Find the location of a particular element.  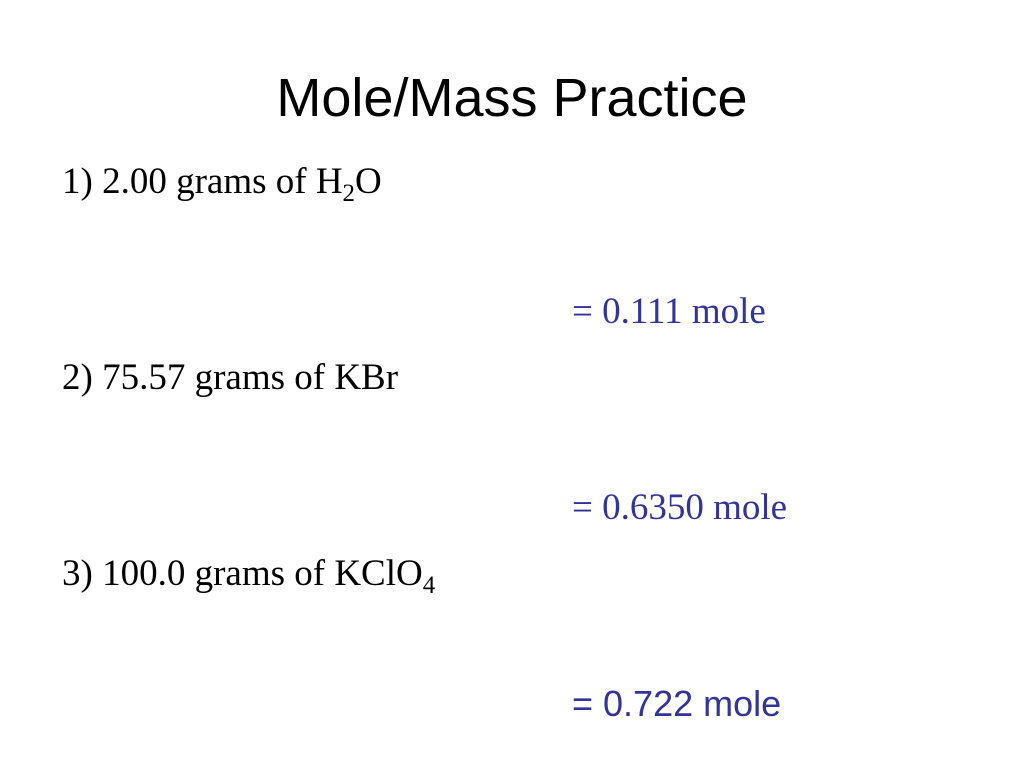

answer: = 0.111 mole is located at coordinates (669, 311).